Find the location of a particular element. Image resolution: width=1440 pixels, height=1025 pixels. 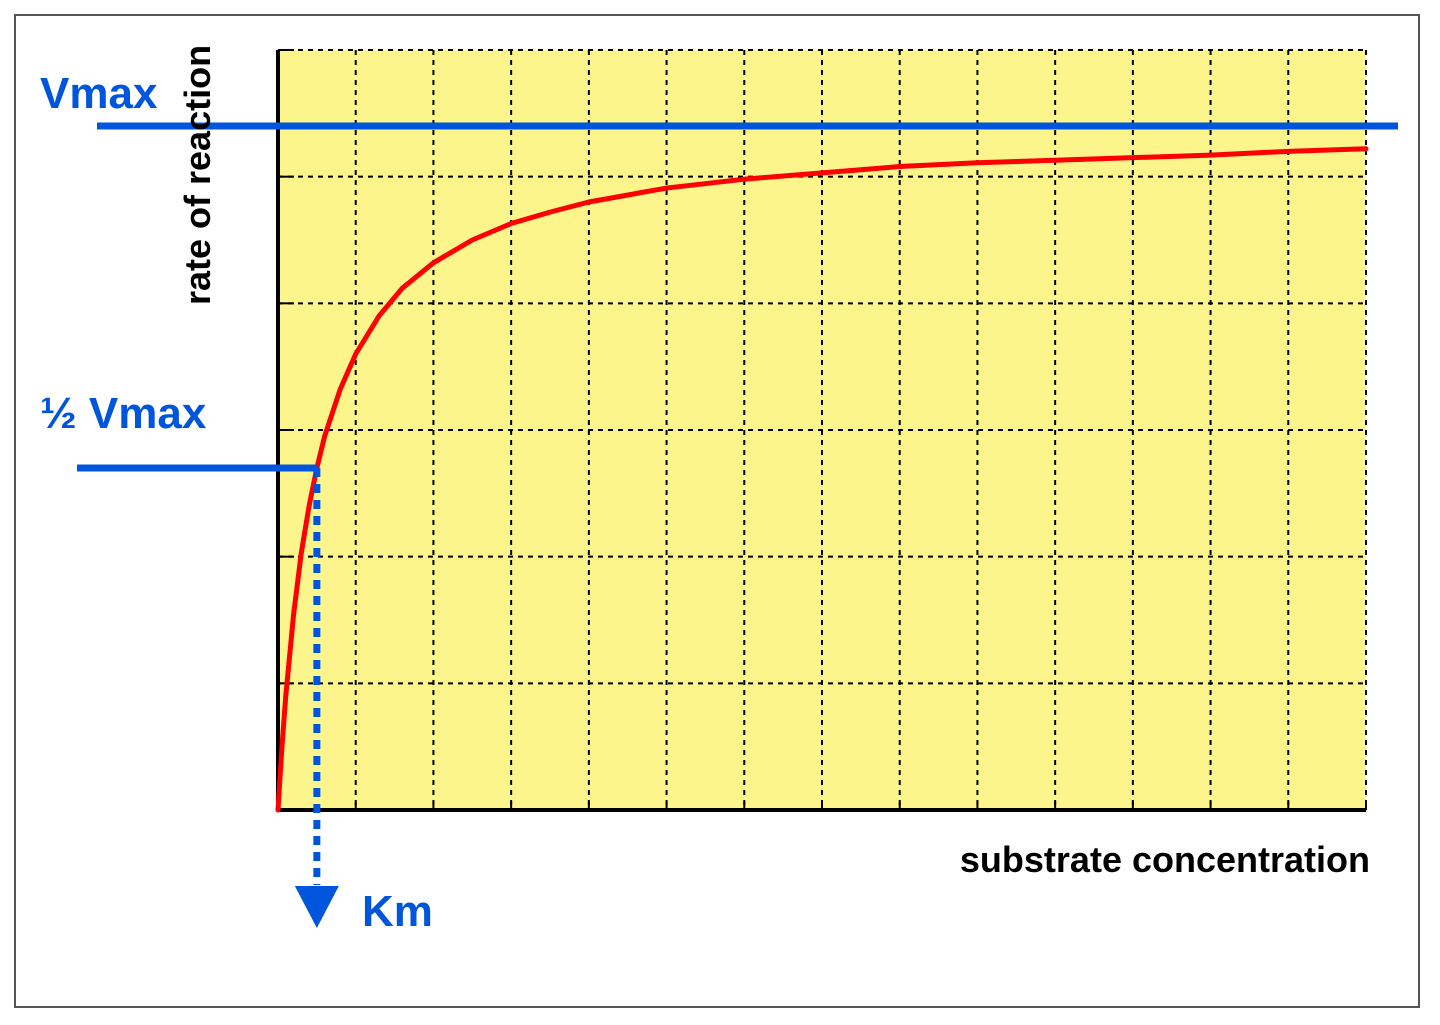

y-axis-label: rate of reaction is located at coordinates (197, 175).